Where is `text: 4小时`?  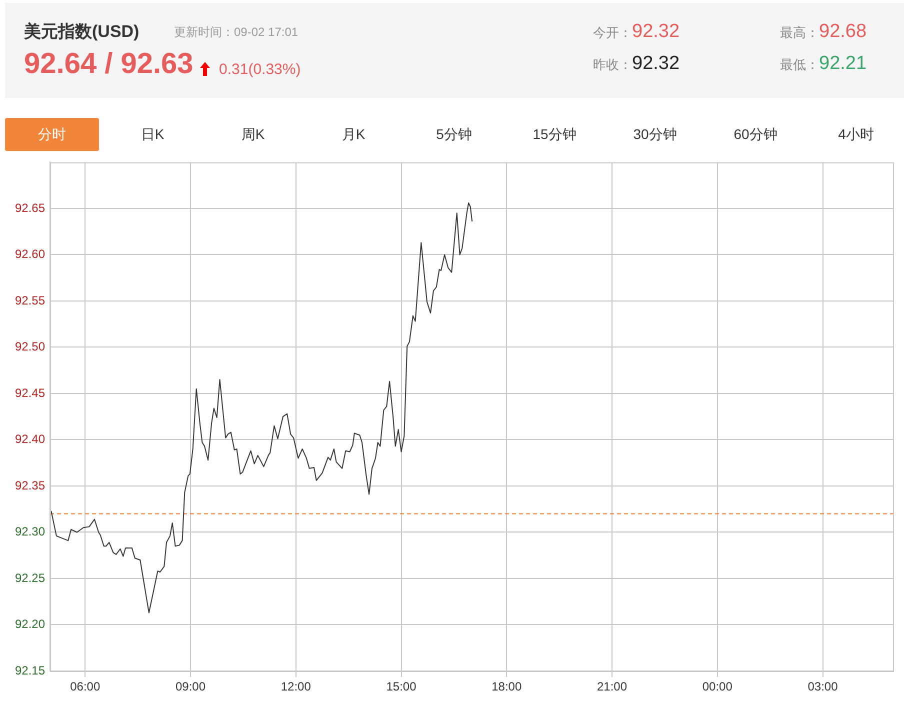 text: 4小时 is located at coordinates (856, 134).